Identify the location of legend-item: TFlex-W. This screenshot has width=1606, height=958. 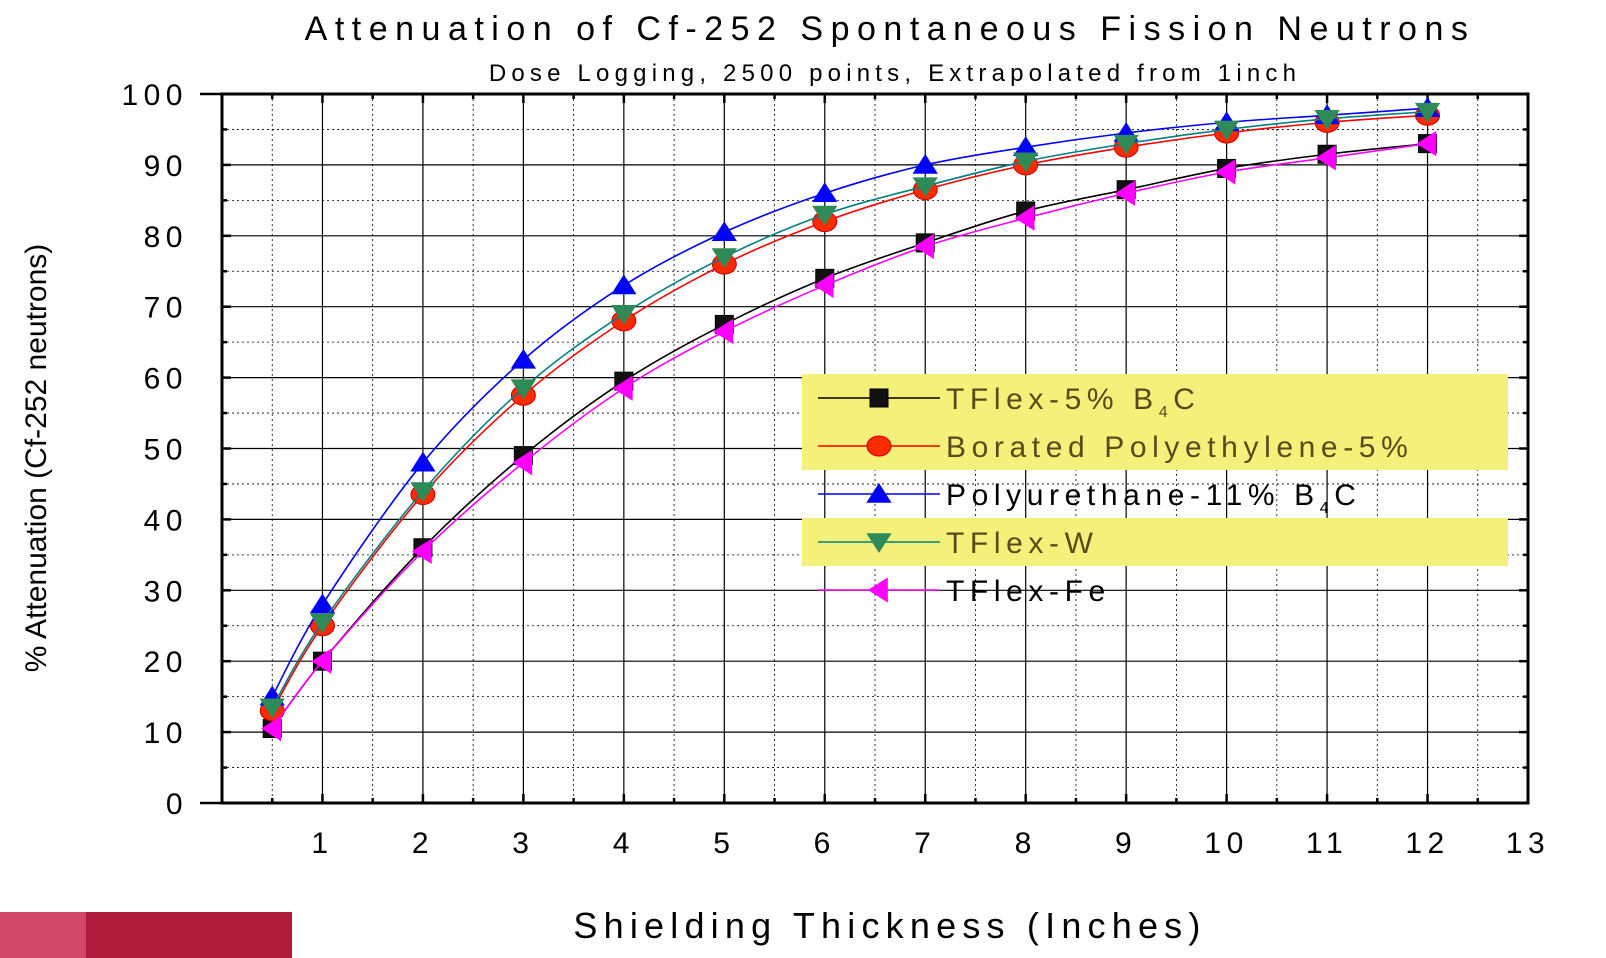
(1155, 542).